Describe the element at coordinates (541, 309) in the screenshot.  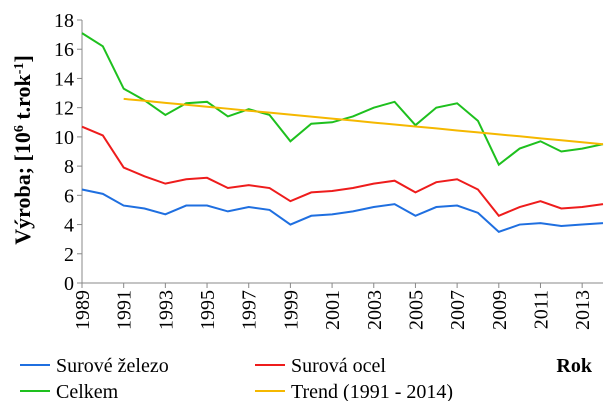
I see `x-tick-label: 2011` at that location.